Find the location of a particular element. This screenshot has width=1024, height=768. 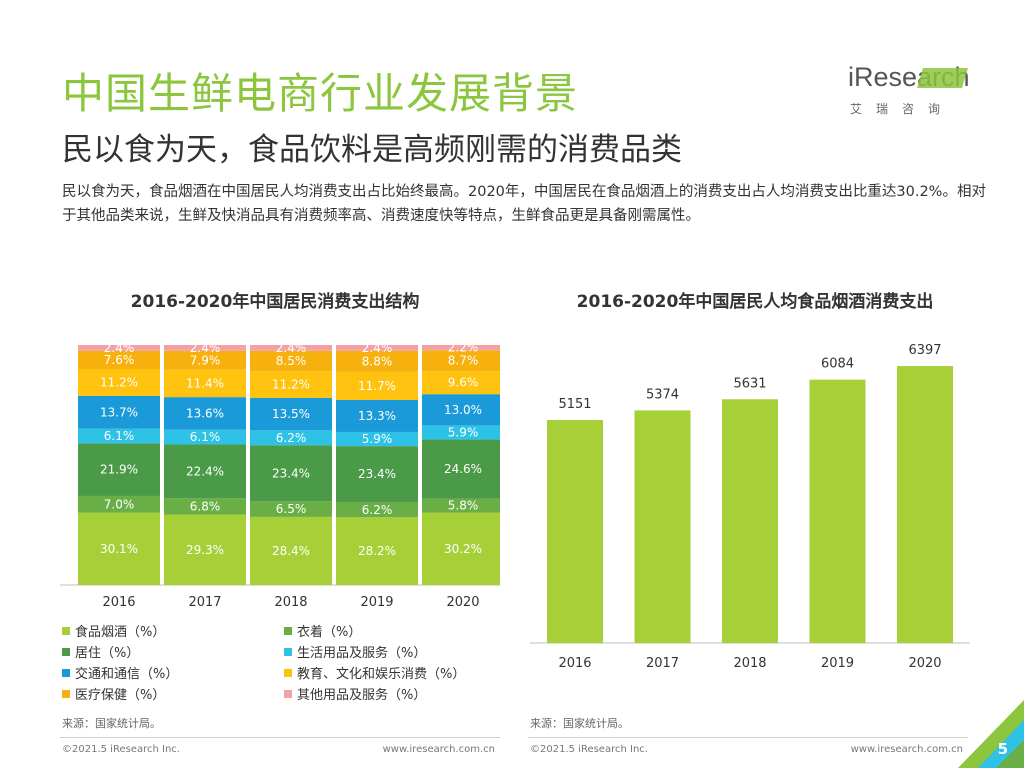

segment-value-label: 7.9% is located at coordinates (205, 360).